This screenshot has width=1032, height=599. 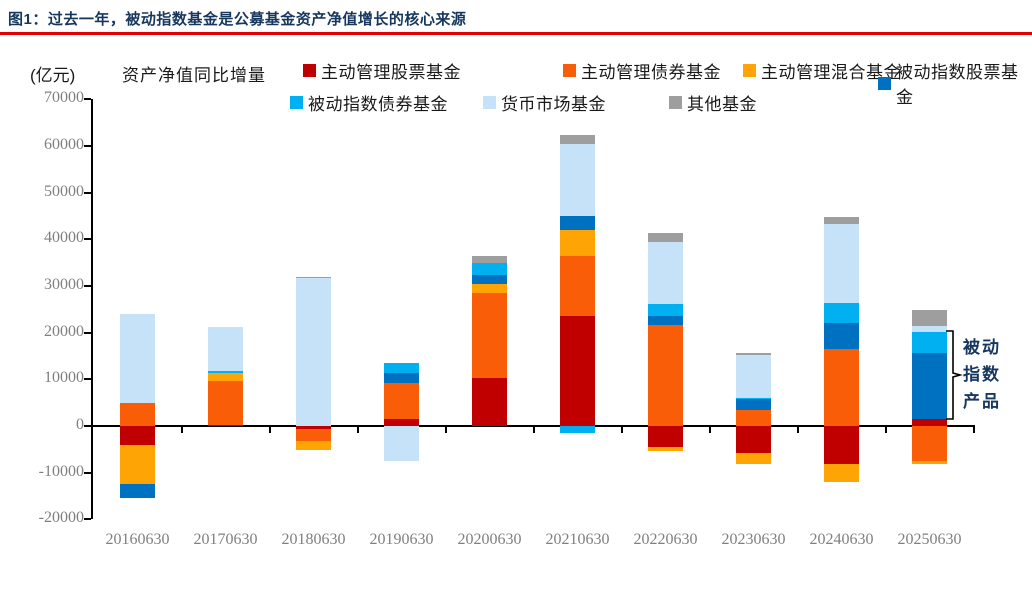 I want to click on y-tick-label: 50000, so click(x=64, y=191).